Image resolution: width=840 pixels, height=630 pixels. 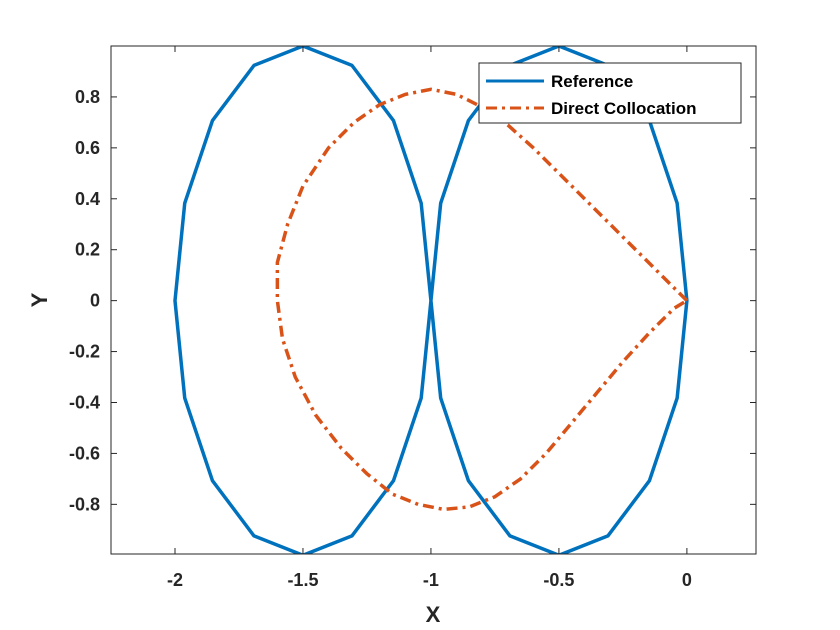 What do you see at coordinates (39, 299) in the screenshot?
I see `y-axis-label: Y` at bounding box center [39, 299].